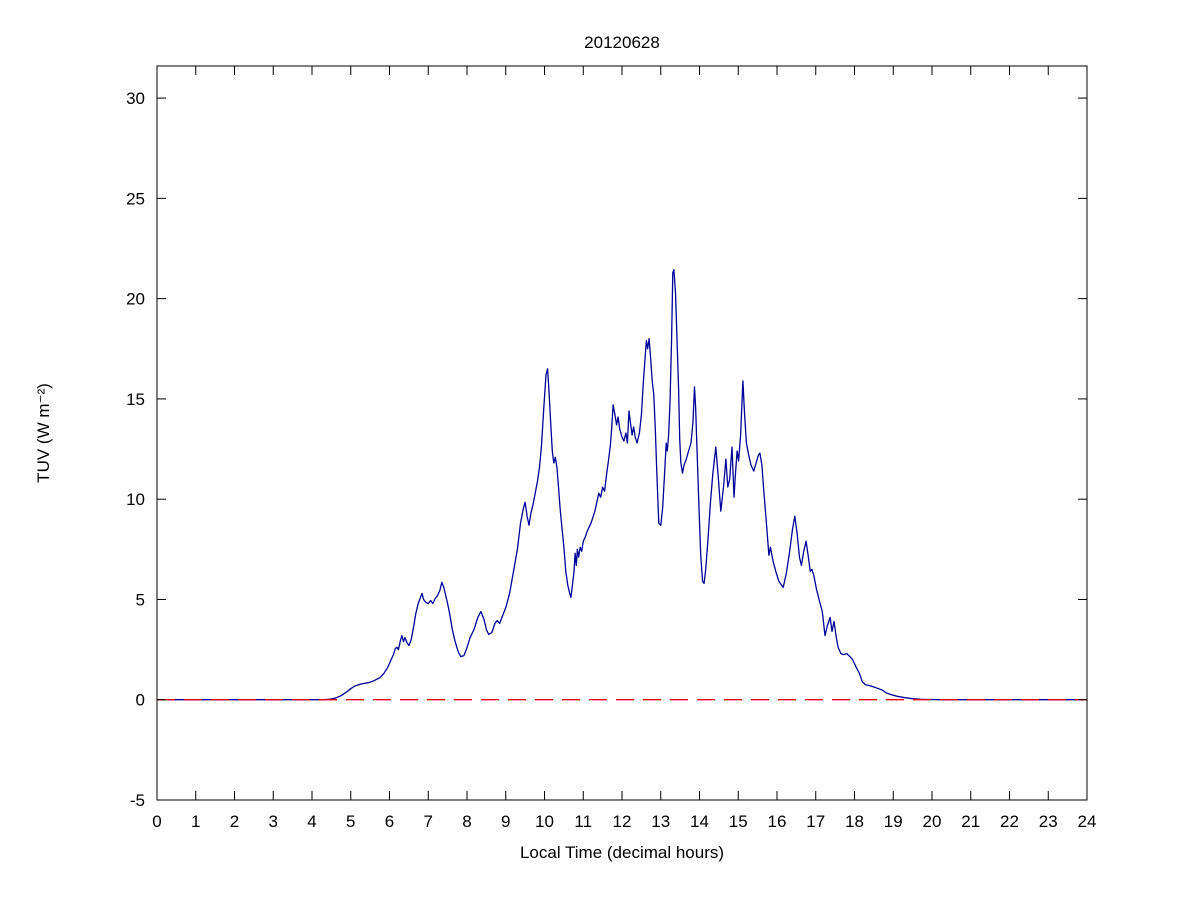 The width and height of the screenshot is (1201, 900). Describe the element at coordinates (738, 821) in the screenshot. I see `x-tick-label: 15` at that location.